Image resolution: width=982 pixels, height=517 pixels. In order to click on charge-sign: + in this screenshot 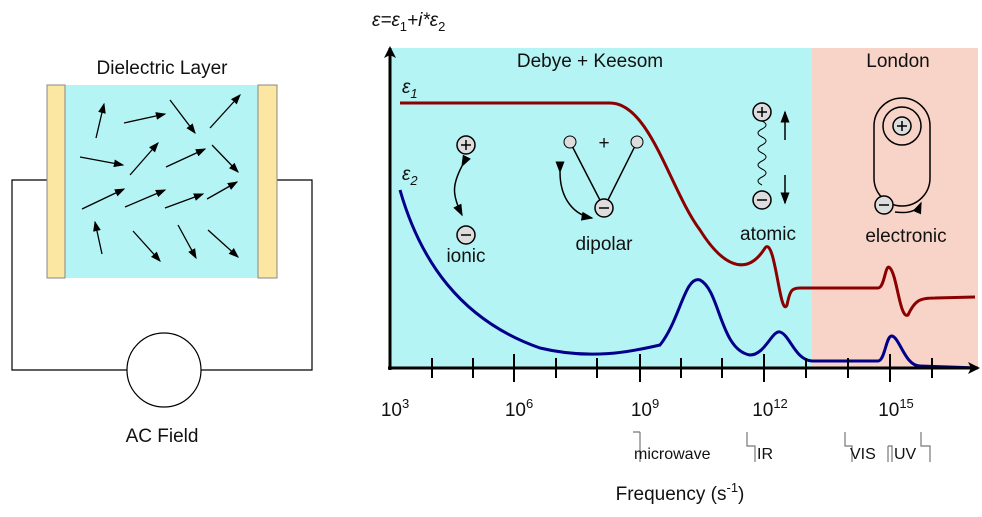, I will do `click(603, 143)`.